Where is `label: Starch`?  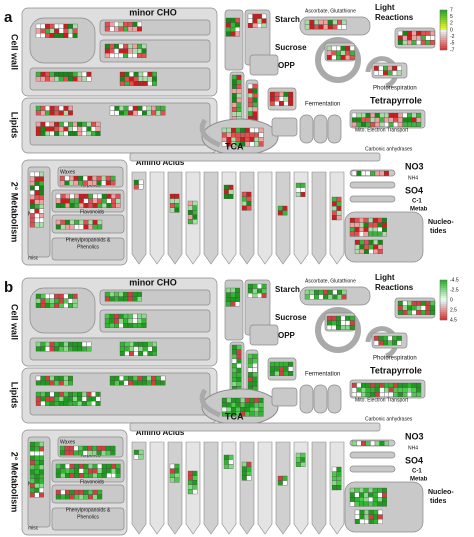
label: Starch is located at coordinates (287, 19).